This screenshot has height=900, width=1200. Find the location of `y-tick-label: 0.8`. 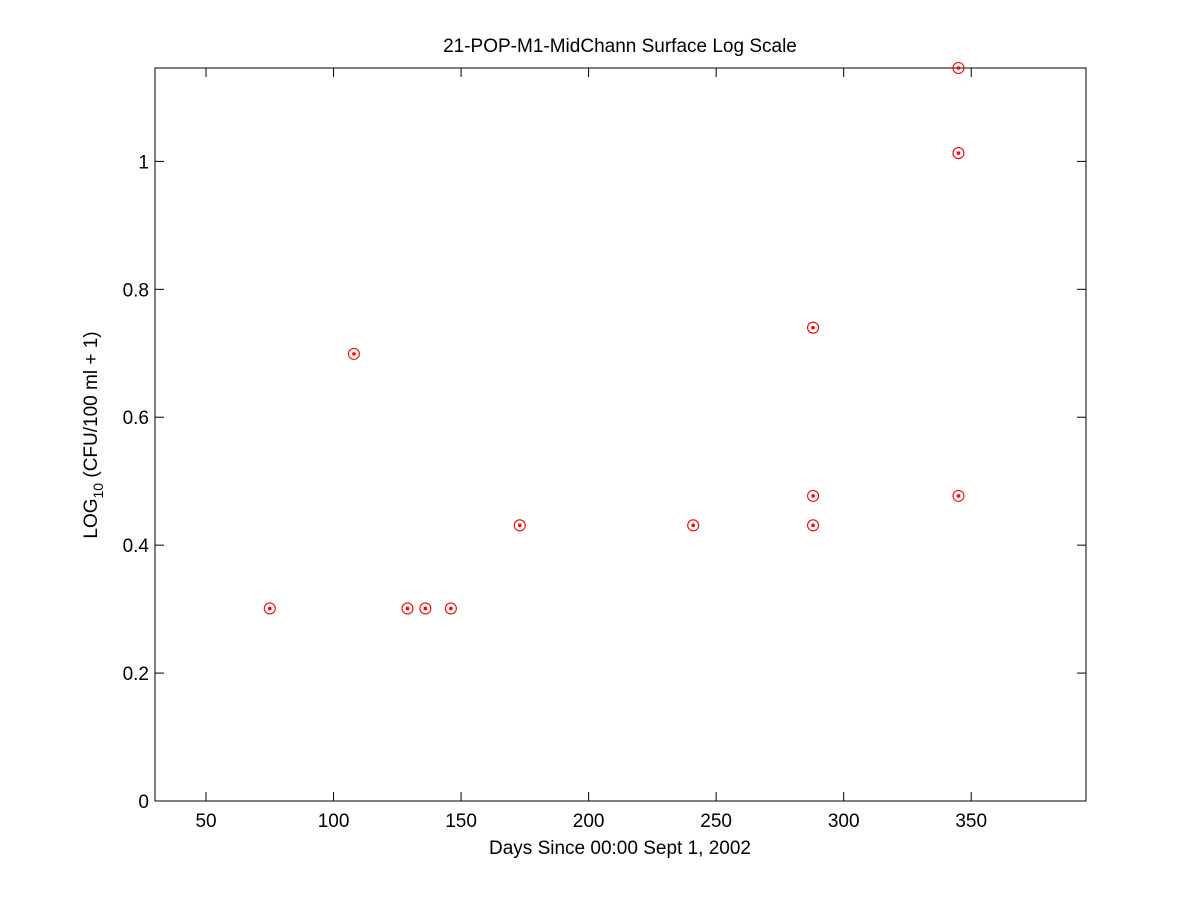

y-tick-label: 0.8 is located at coordinates (136, 290).